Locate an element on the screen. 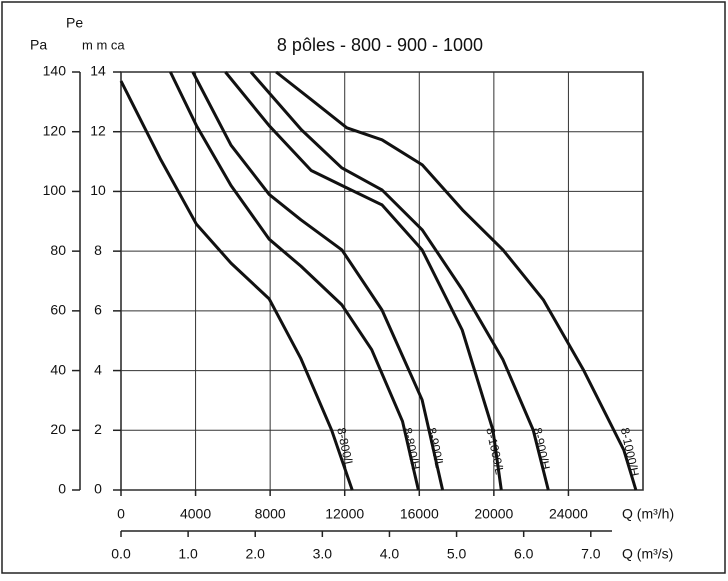 The image size is (728, 581). x2-tick-label: 7.0 is located at coordinates (591, 554).